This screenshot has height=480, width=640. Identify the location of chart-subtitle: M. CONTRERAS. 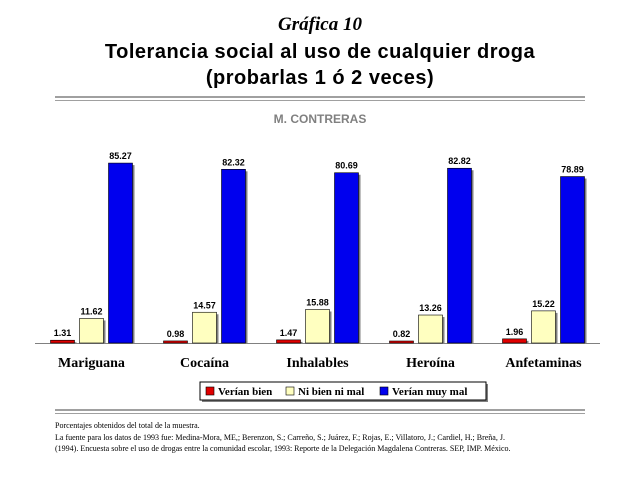
(320, 119).